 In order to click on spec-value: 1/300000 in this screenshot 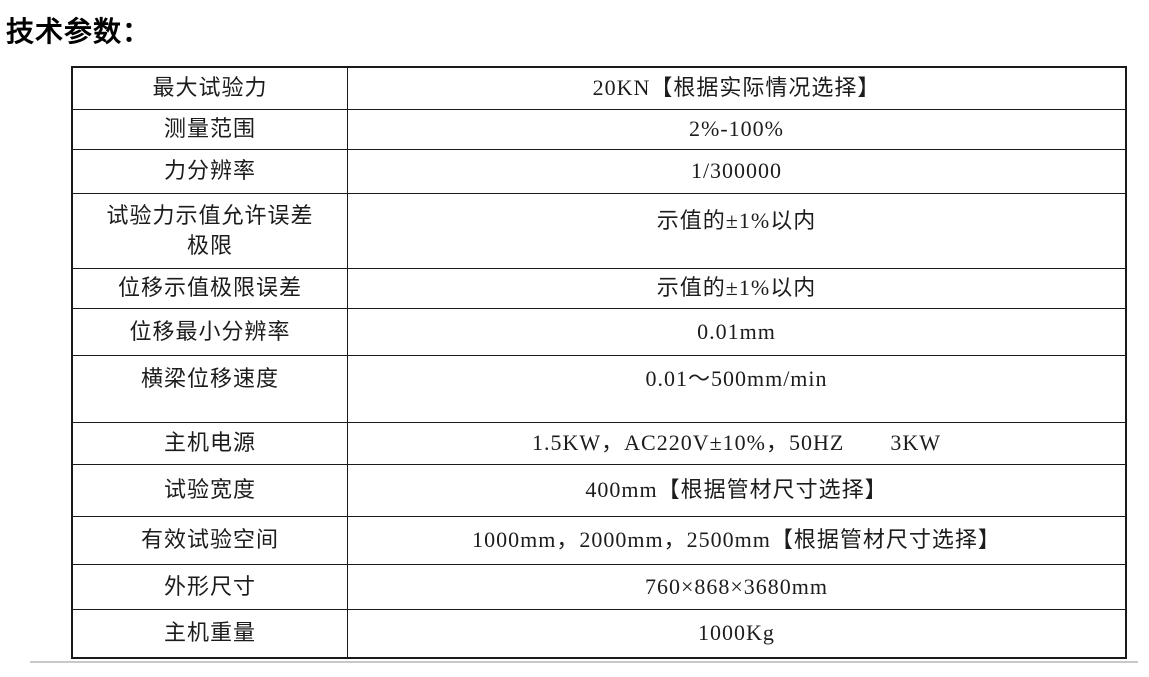, I will do `click(737, 171)`.